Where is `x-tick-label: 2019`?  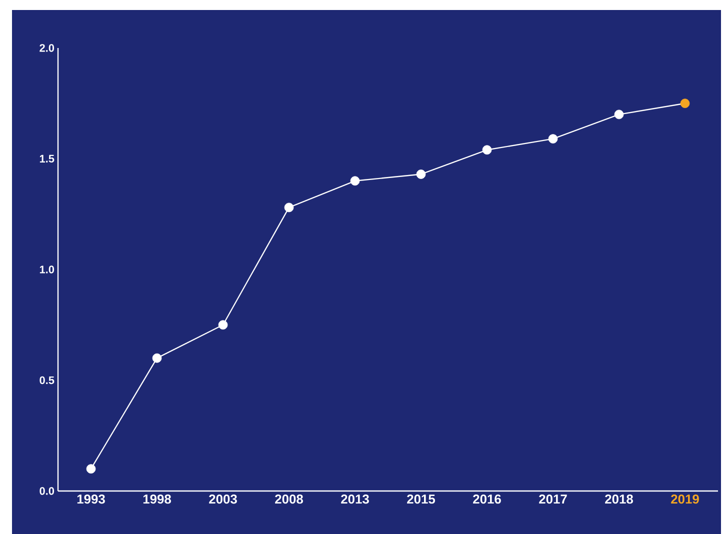 x-tick-label: 2019 is located at coordinates (685, 499).